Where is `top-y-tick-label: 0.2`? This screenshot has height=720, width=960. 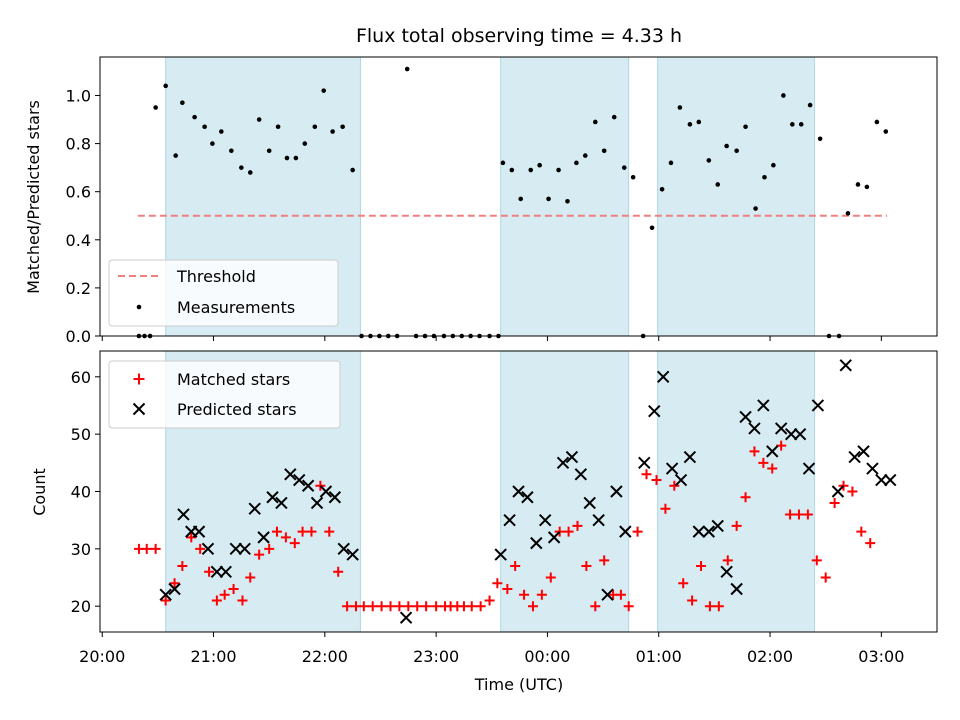
top-y-tick-label: 0.2 is located at coordinates (78, 288).